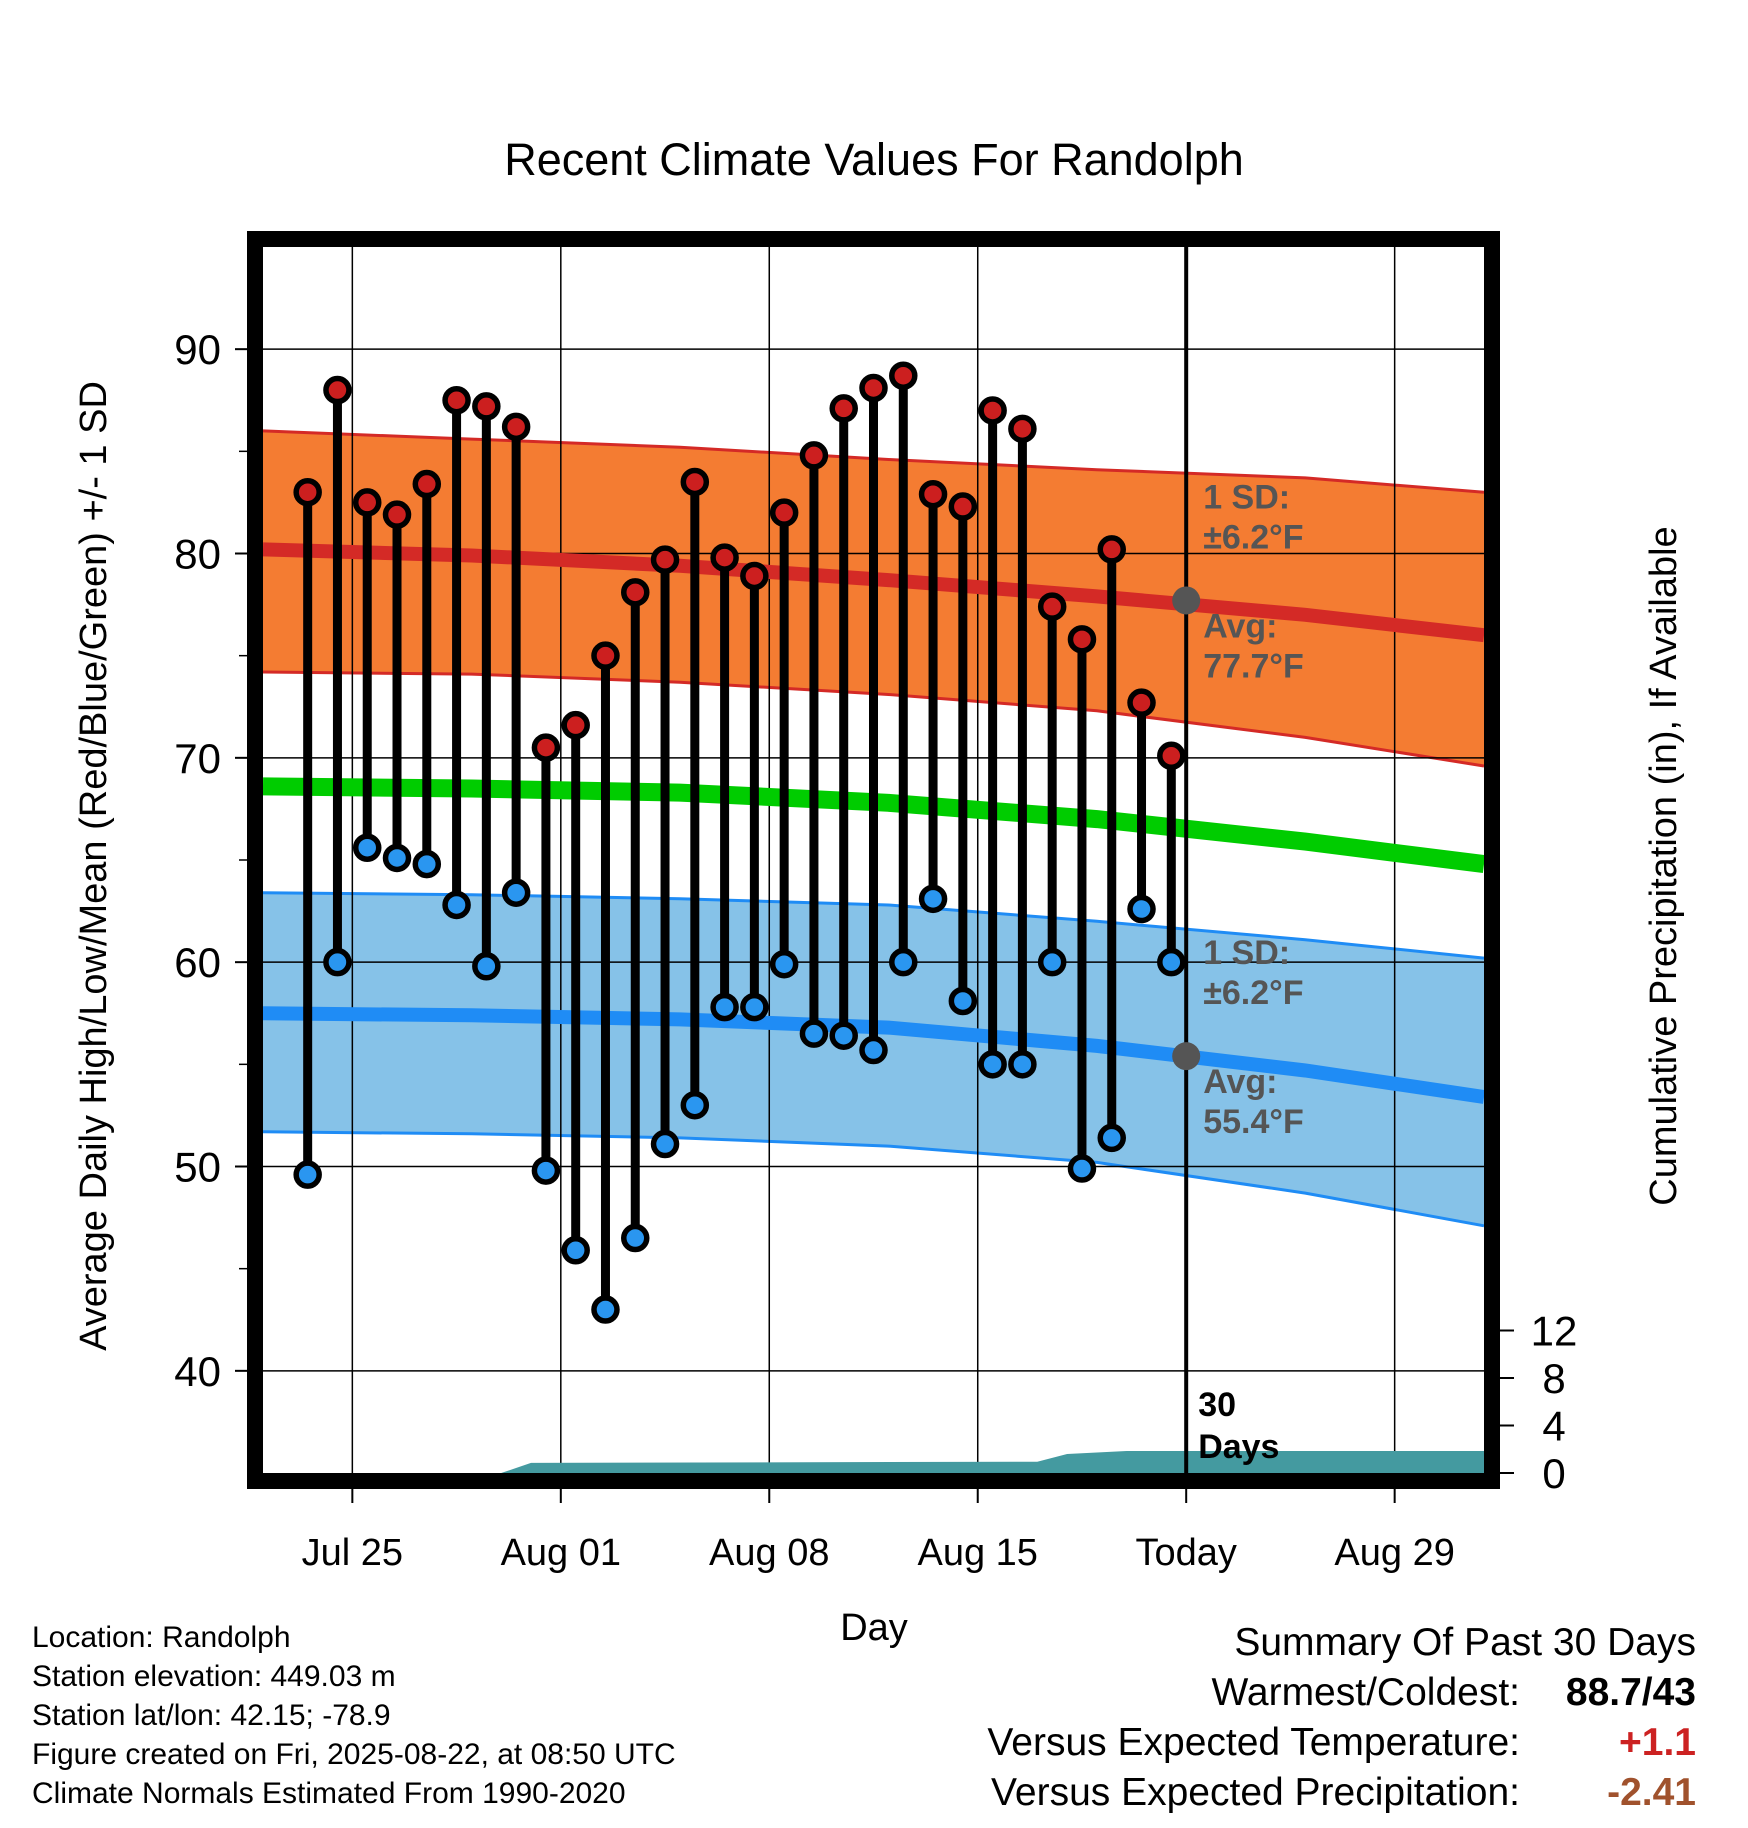 Image resolution: width=1748 pixels, height=1828 pixels. I want to click on low-avg-label: Avg:, so click(1240, 1082).